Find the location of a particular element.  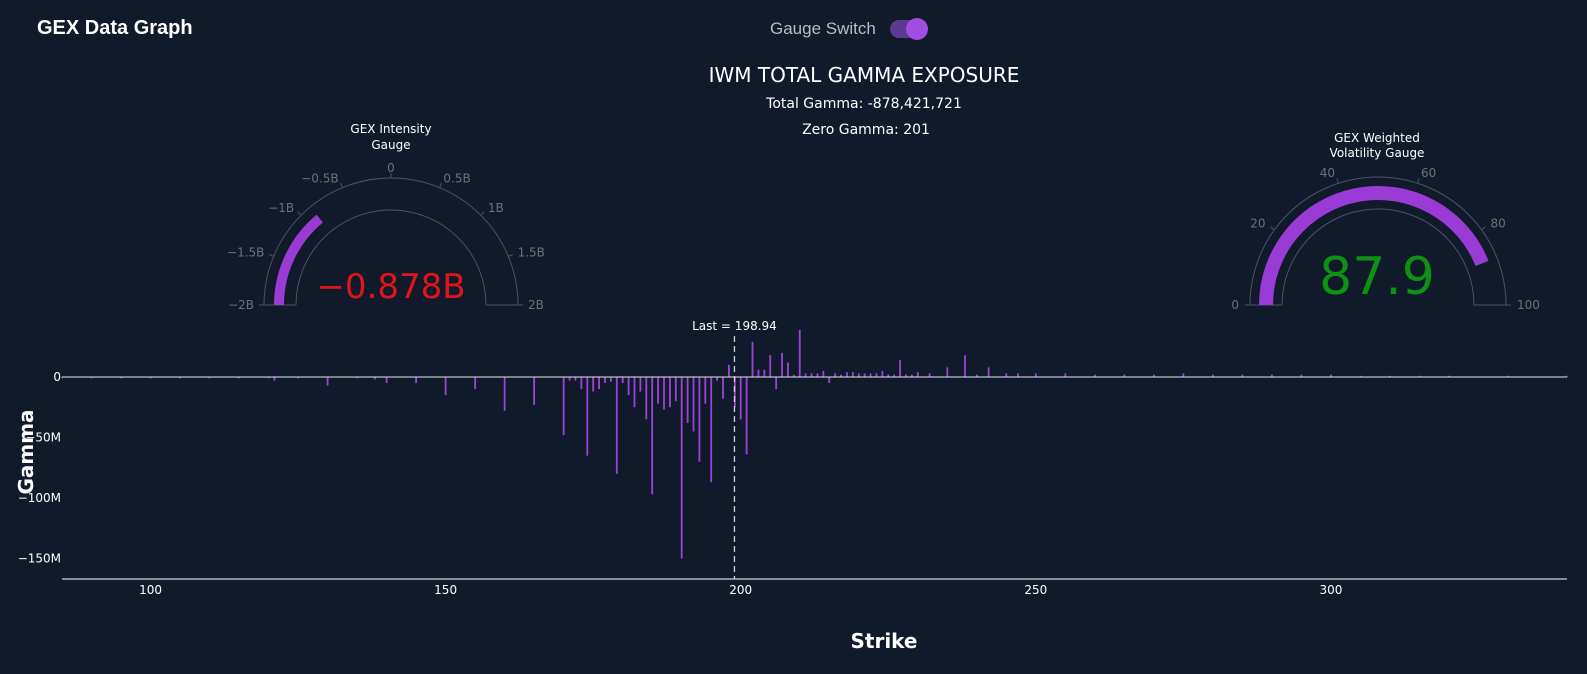

y-axis-ticks: 0 −50M −100M −150M is located at coordinates (39, 468).